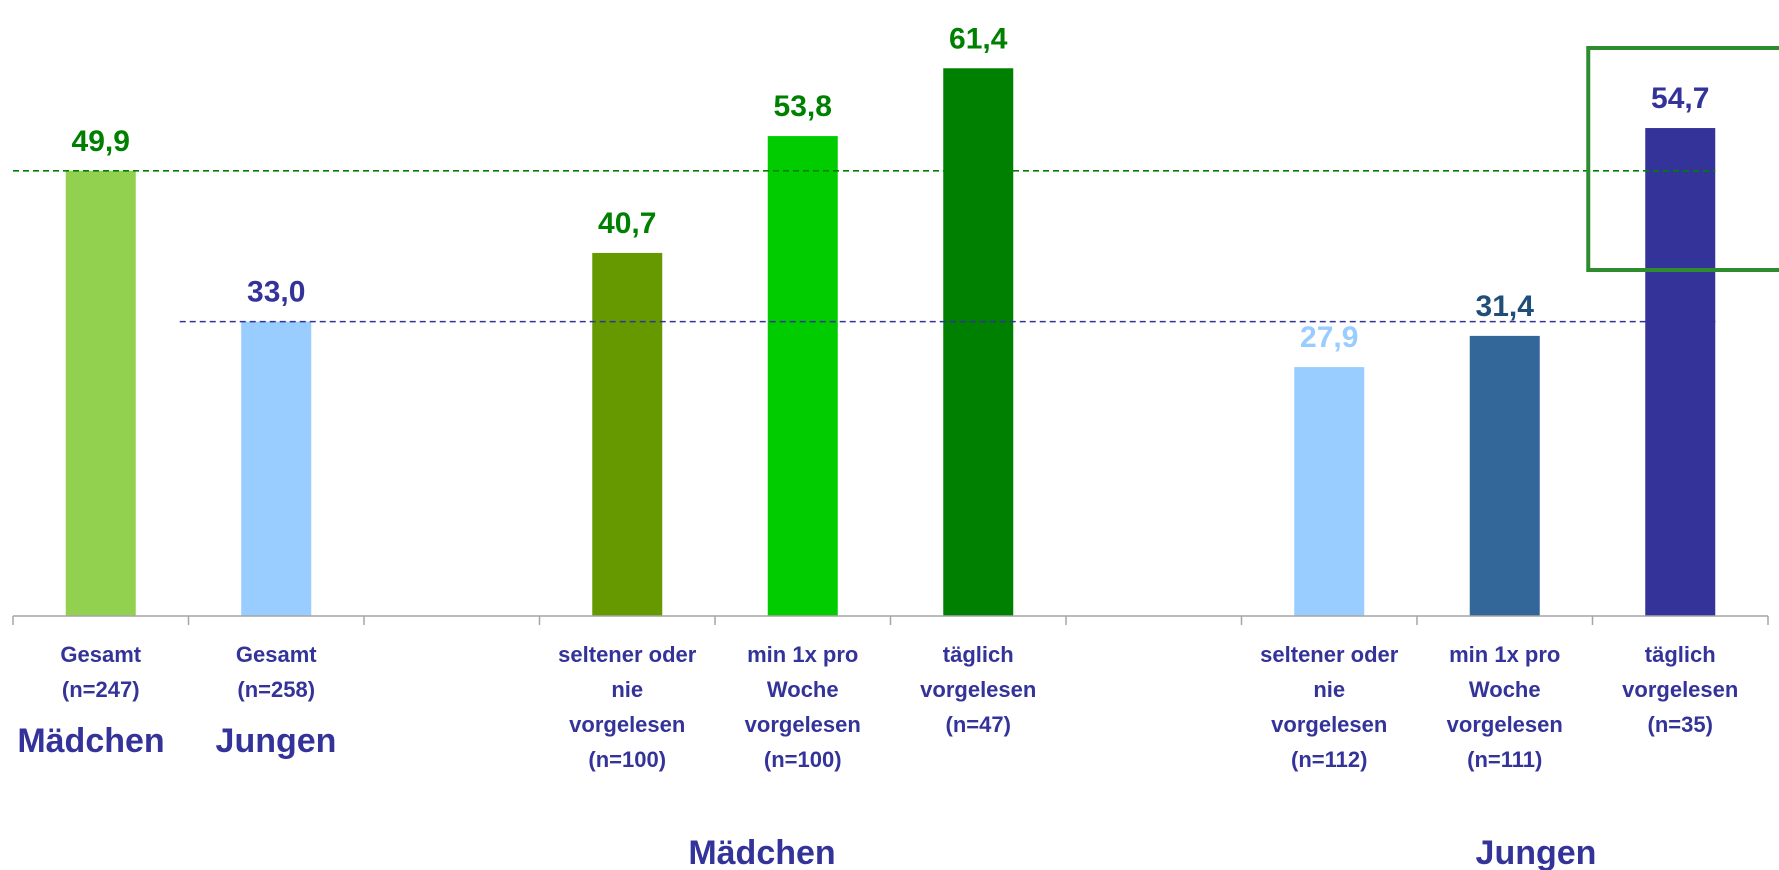 Image resolution: width=1779 pixels, height=870 pixels. I want to click on highlight-box, so click(1682, 159).